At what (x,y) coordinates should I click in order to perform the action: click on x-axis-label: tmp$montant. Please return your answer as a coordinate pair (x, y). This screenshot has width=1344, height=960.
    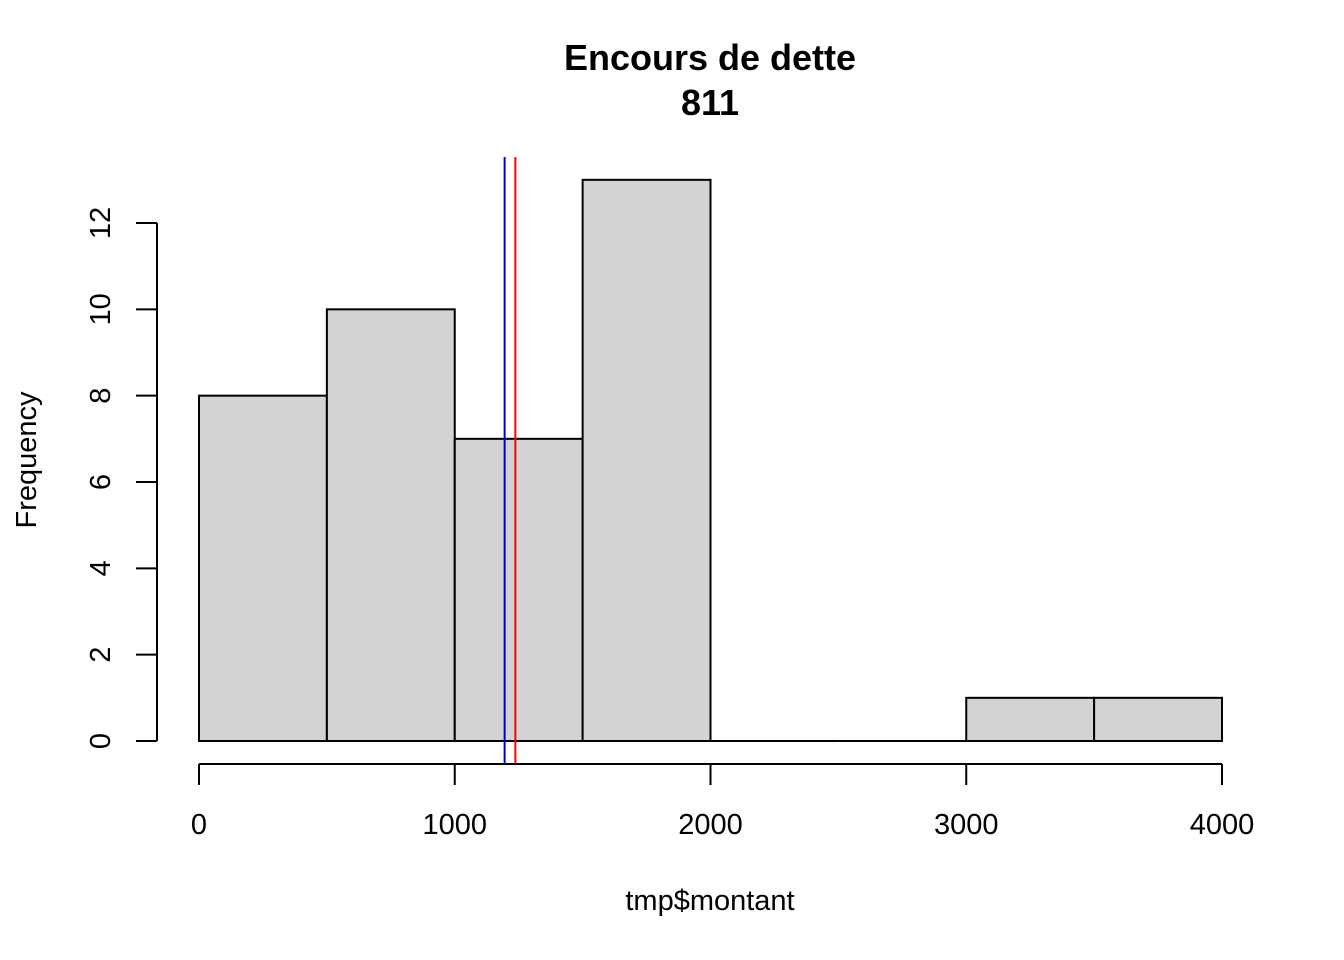
    Looking at the image, I should click on (709, 901).